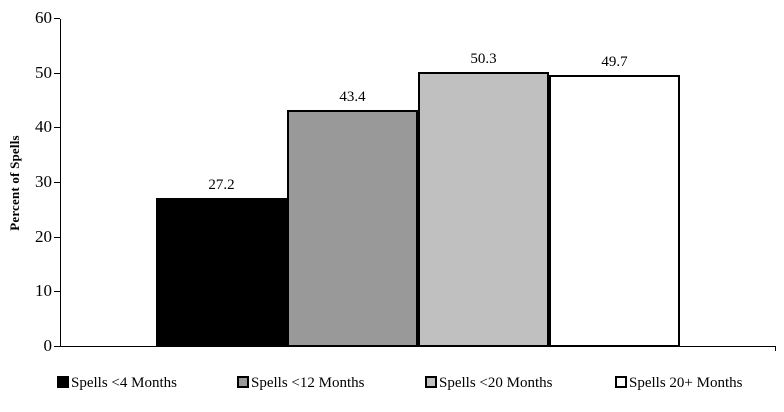  I want to click on legend-item-3: Spells <20 Months, so click(488, 383).